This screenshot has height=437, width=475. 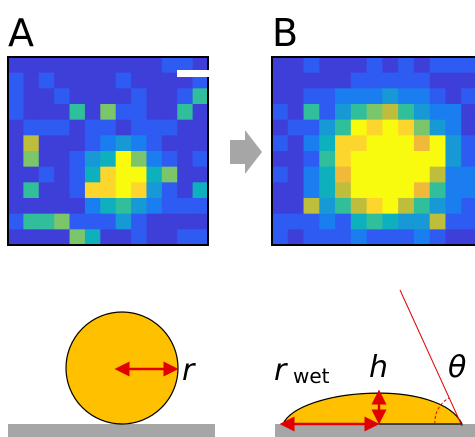 What do you see at coordinates (285, 33) in the screenshot?
I see `panel-label: B` at bounding box center [285, 33].